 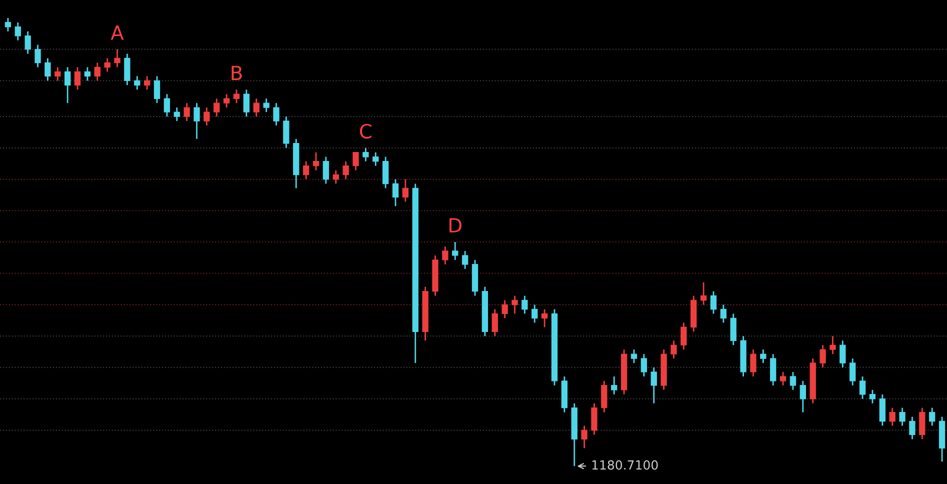 I want to click on annotation: 1180.7100, so click(x=625, y=465).